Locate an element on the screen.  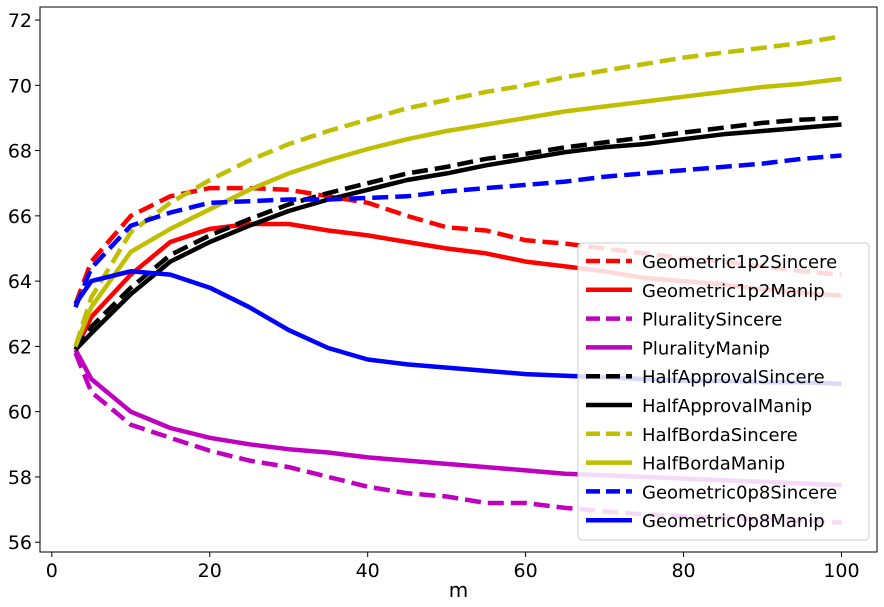
legend-entry: Geometric1p2Manip is located at coordinates (733, 291).